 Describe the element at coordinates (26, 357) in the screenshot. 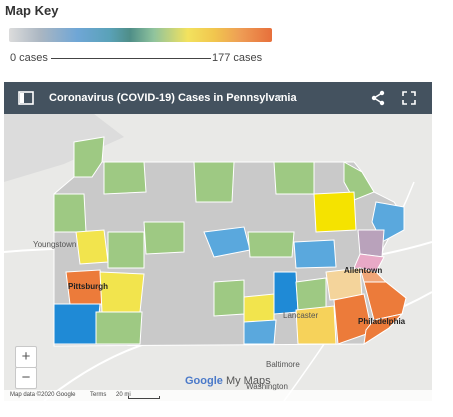

I see `zoom-in-button: +` at that location.